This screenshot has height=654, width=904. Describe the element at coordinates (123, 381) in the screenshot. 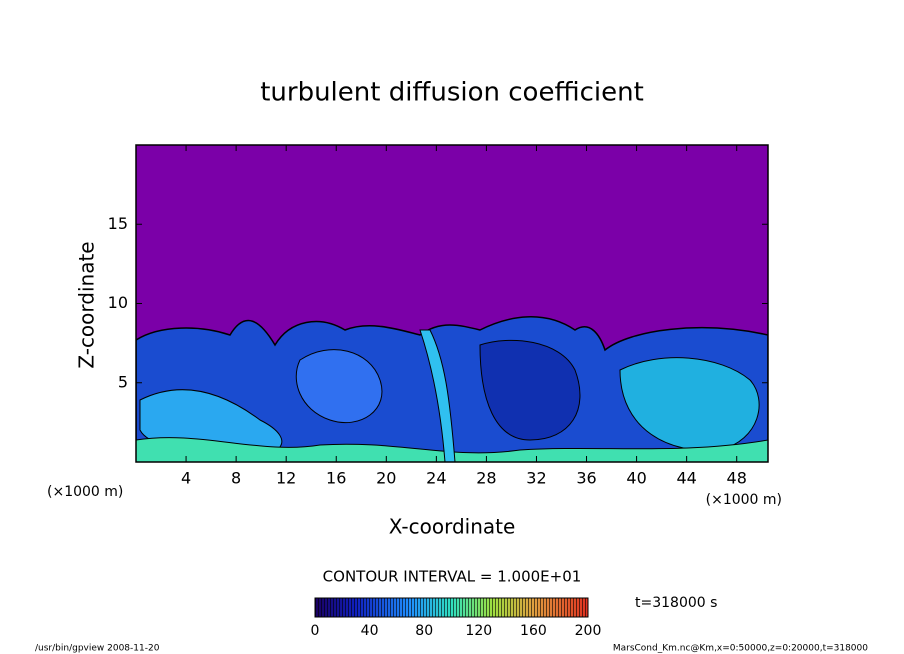

I see `y-tick-label: 5` at that location.